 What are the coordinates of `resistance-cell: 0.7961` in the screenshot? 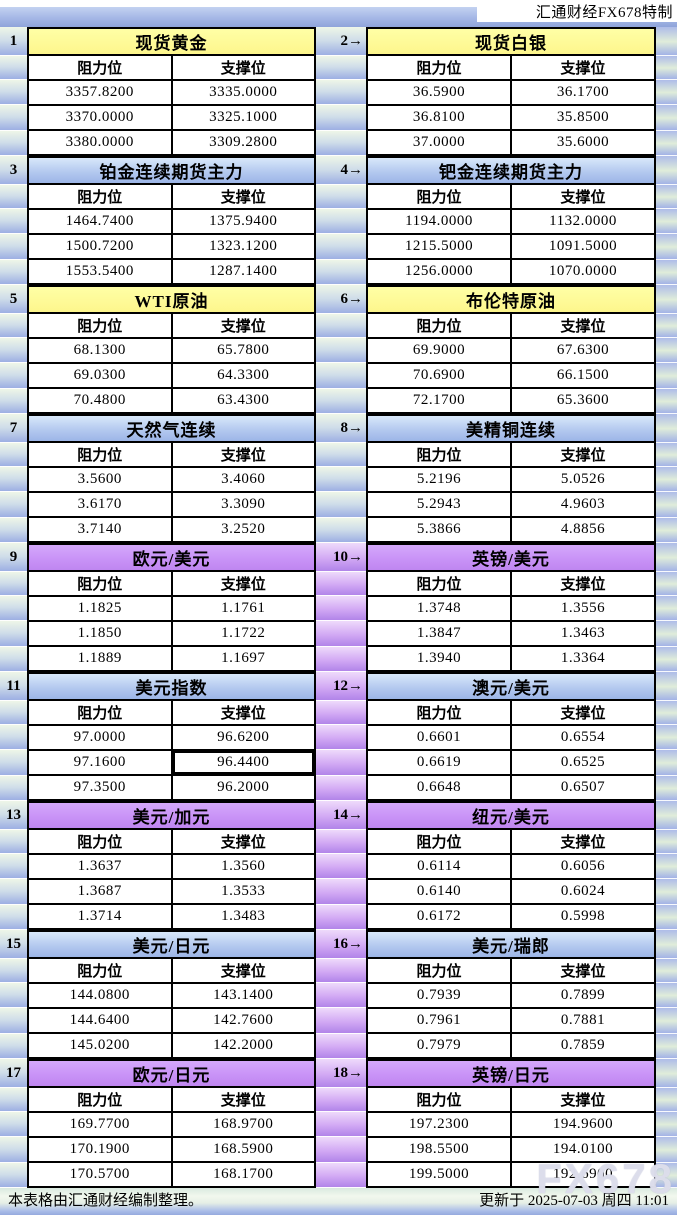 It's located at (440, 1020).